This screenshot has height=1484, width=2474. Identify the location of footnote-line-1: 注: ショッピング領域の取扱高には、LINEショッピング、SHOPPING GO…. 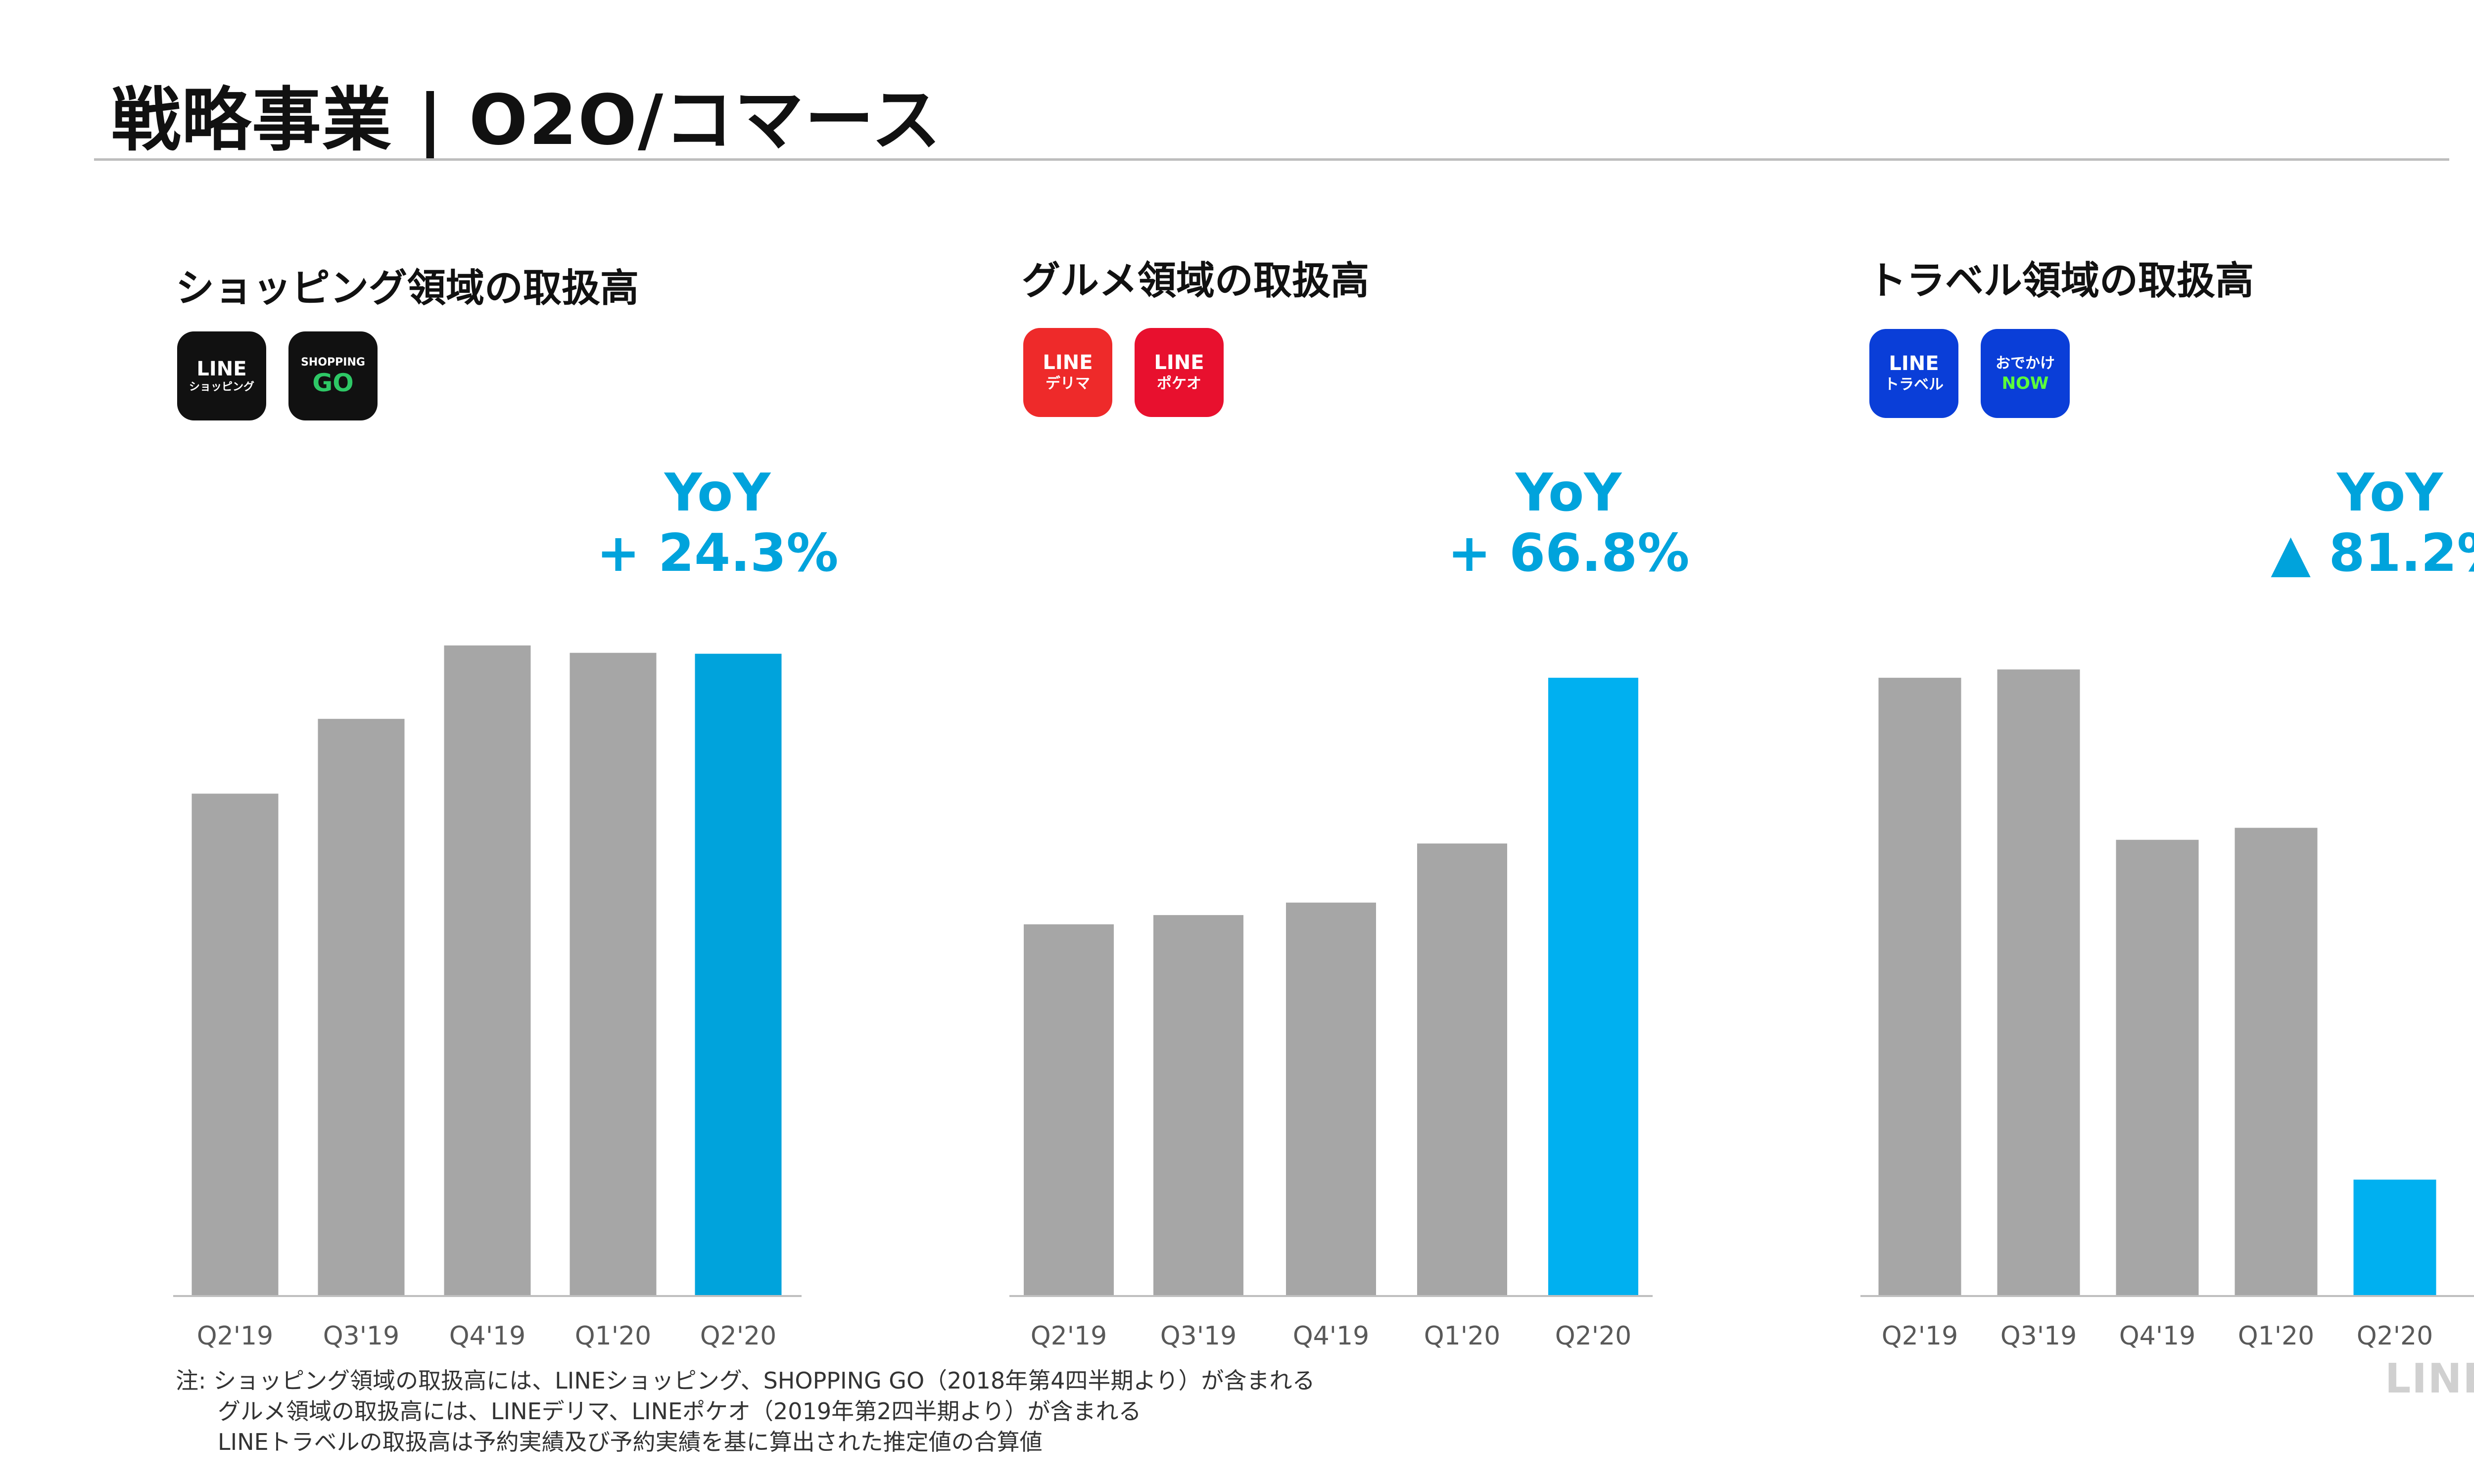
(746, 1380).